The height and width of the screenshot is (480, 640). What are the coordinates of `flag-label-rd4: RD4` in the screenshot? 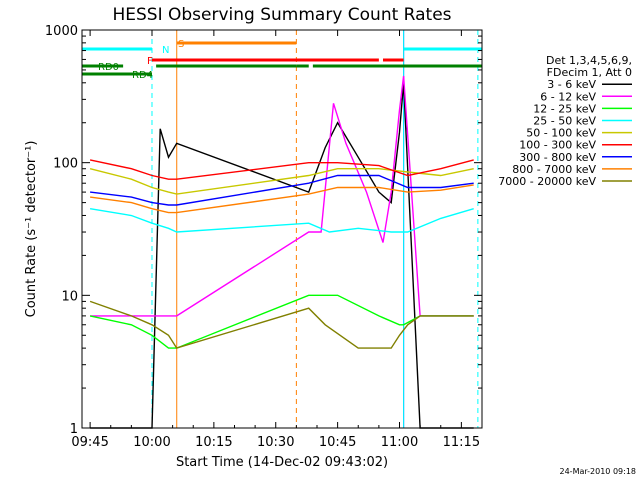 It's located at (142, 75).